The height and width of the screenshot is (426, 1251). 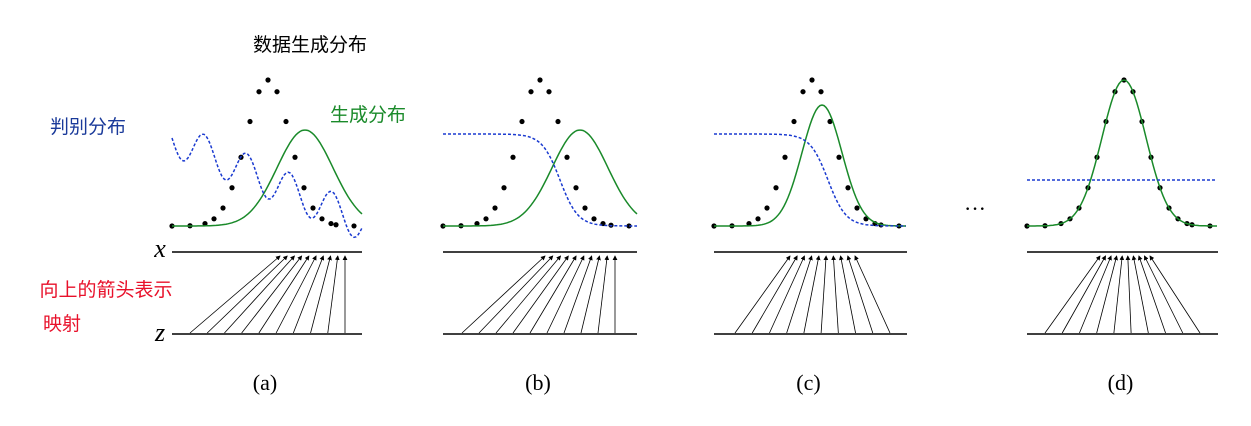 What do you see at coordinates (538, 382) in the screenshot?
I see `panel-label: (b)` at bounding box center [538, 382].